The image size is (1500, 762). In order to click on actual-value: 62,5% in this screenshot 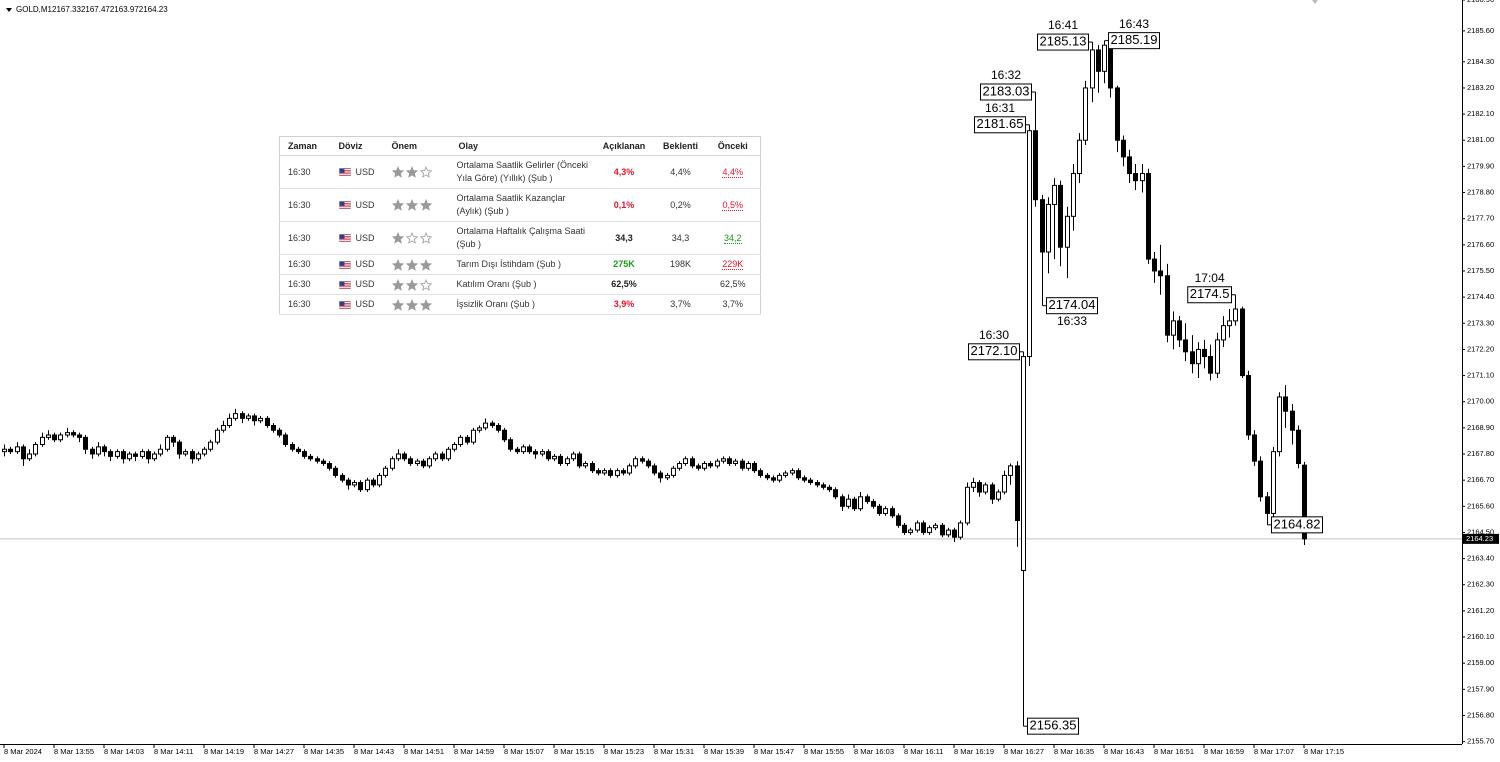, I will do `click(624, 284)`.